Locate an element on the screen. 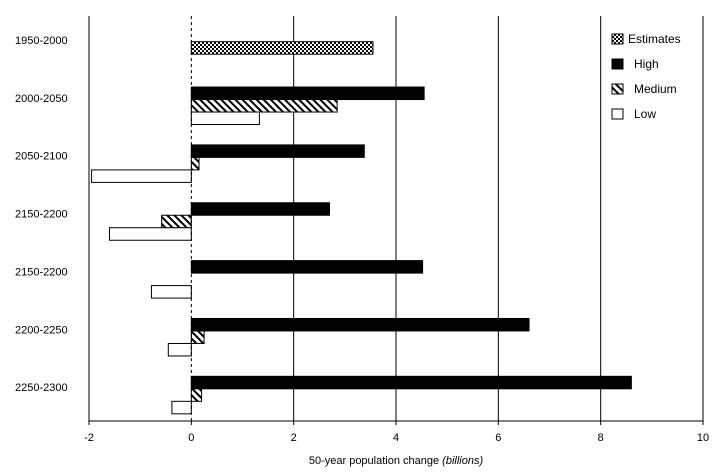  x-tick-label: 4 is located at coordinates (396, 438).